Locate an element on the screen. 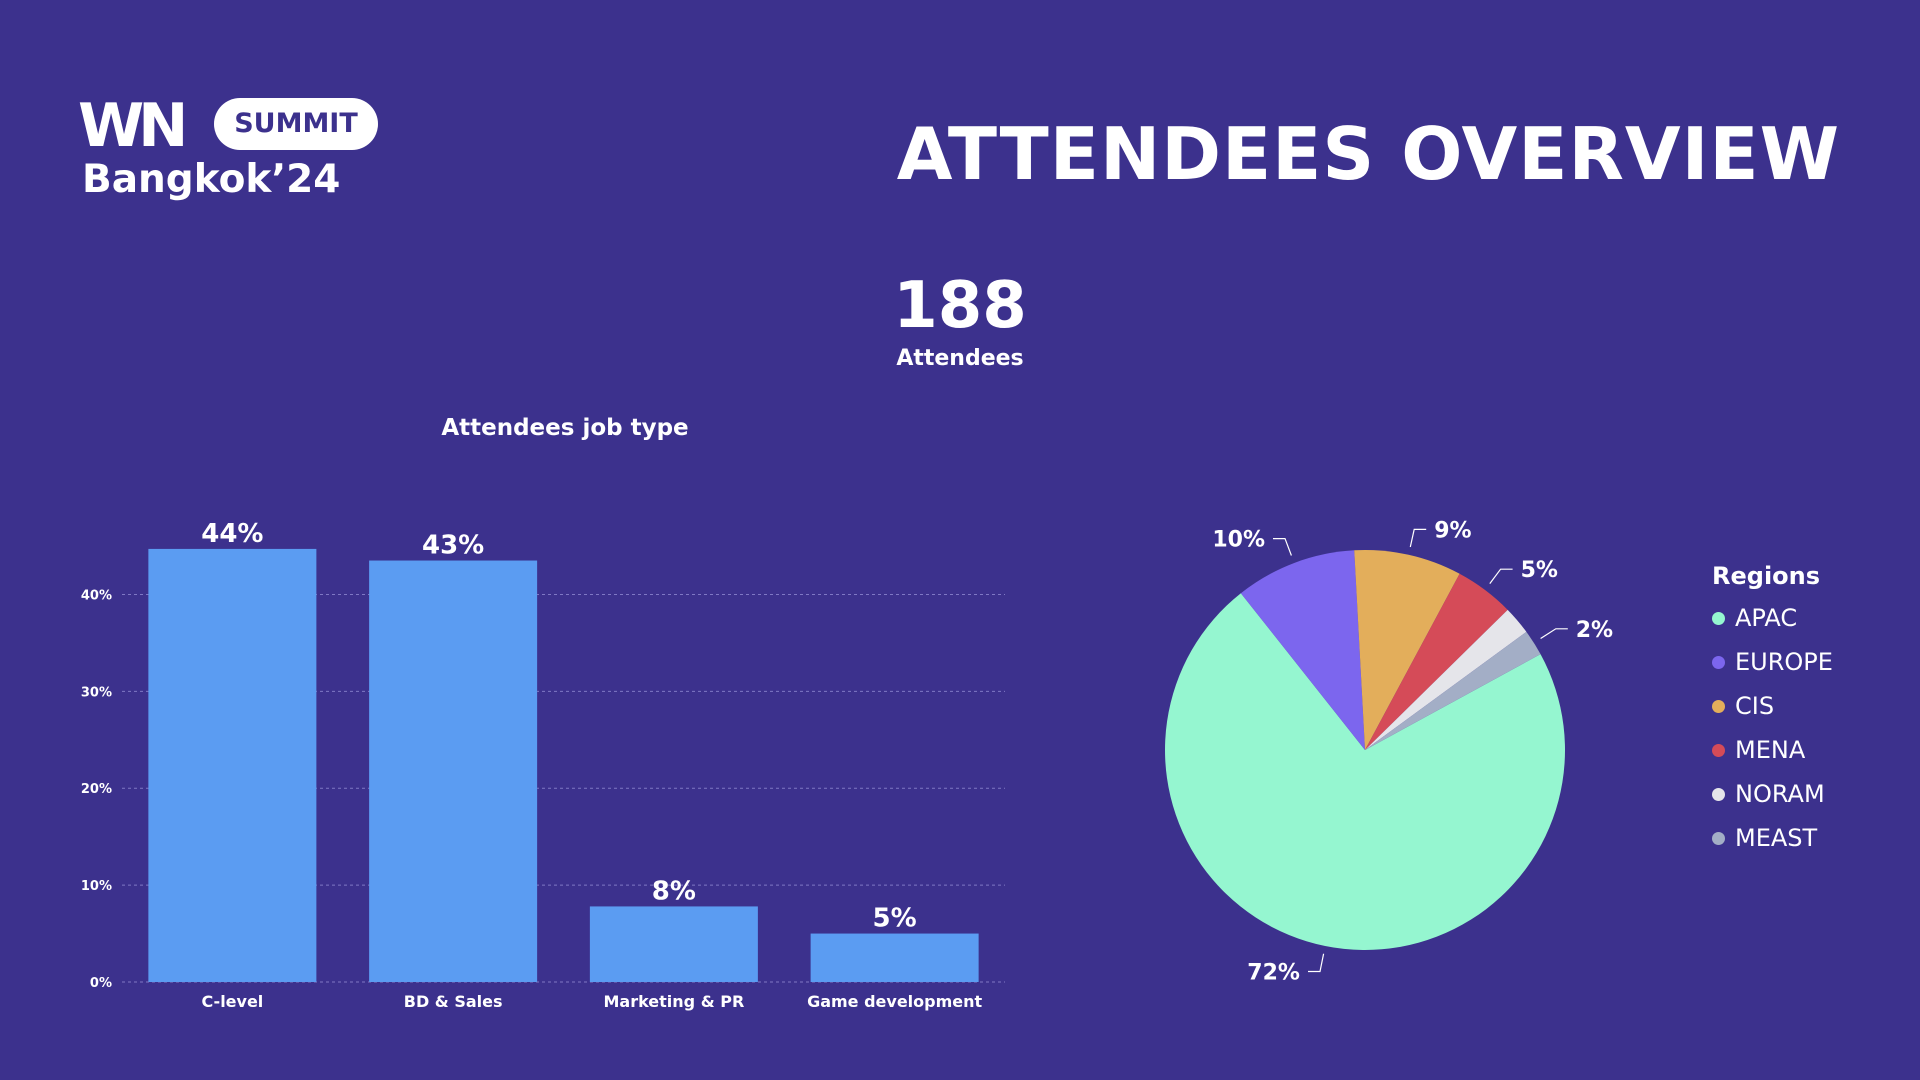 This screenshot has width=1920, height=1080. legend-item: MENA is located at coordinates (1812, 750).